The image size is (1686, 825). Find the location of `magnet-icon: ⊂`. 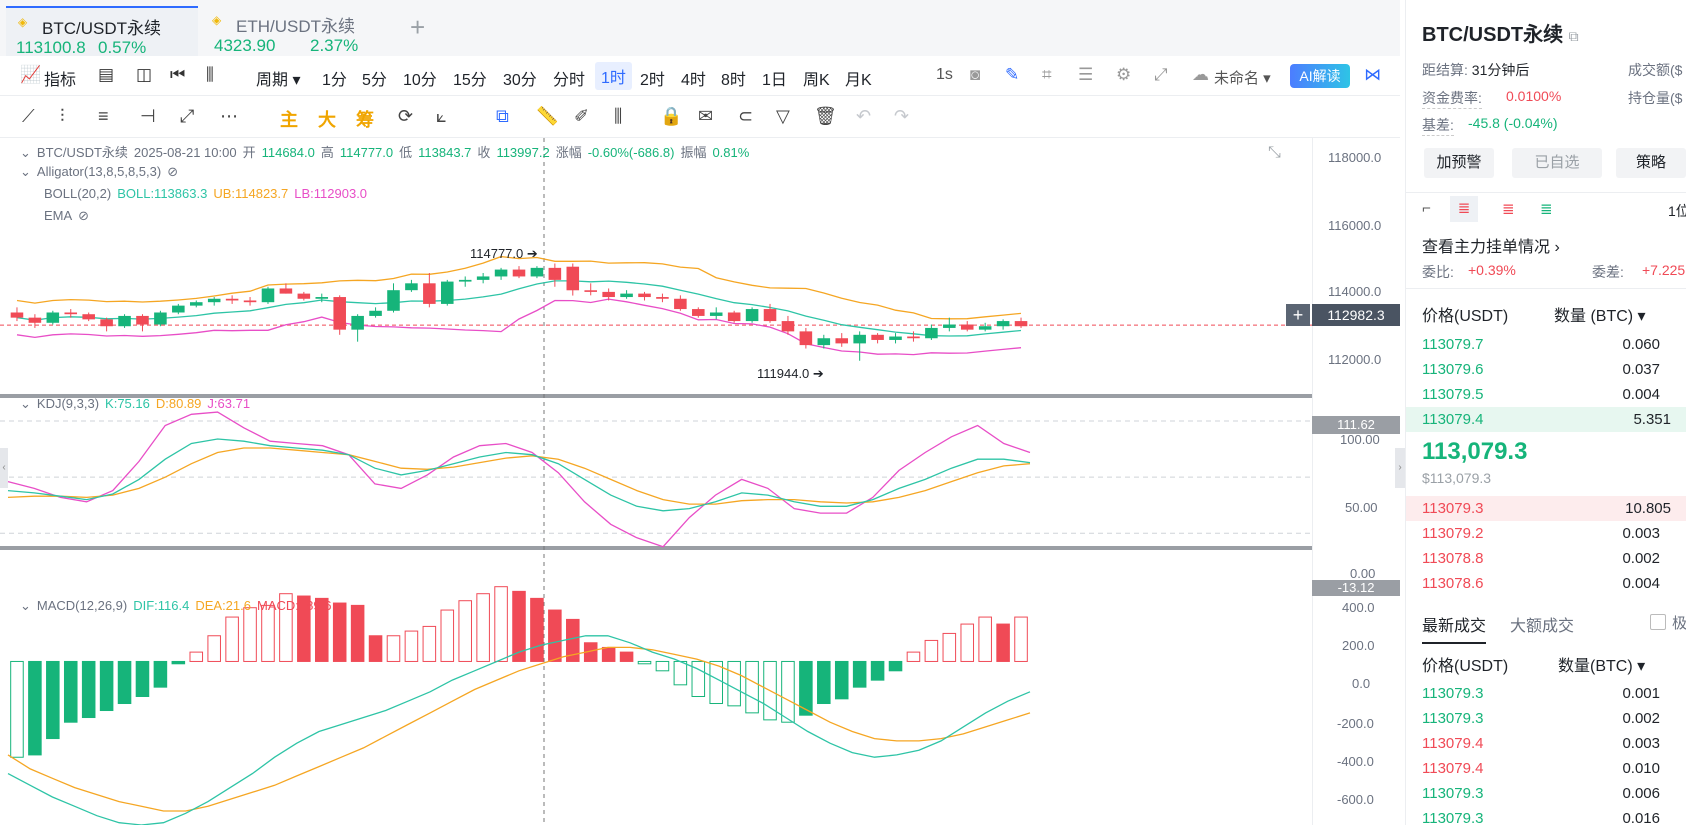

magnet-icon: ⊂ is located at coordinates (746, 116).